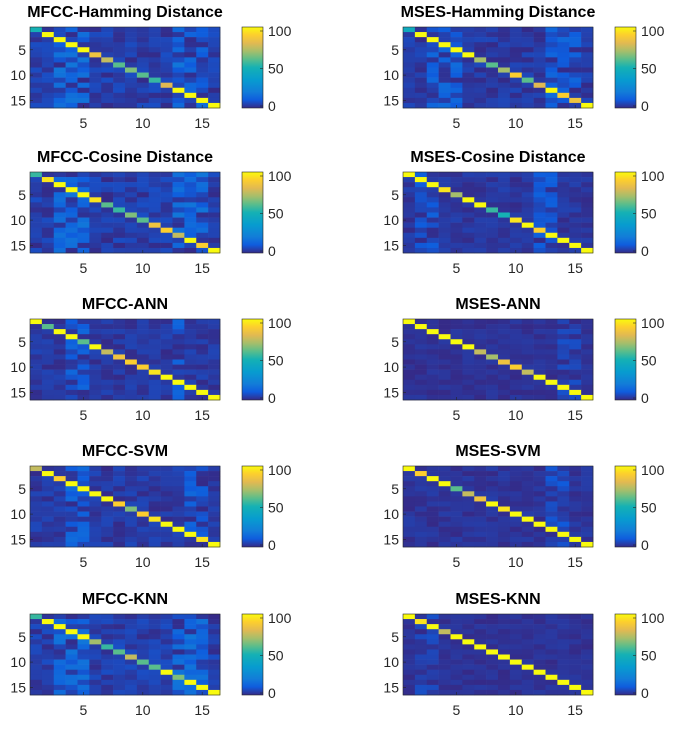 The height and width of the screenshot is (732, 679). I want to click on colorbar-tick-label: 100, so click(653, 470).